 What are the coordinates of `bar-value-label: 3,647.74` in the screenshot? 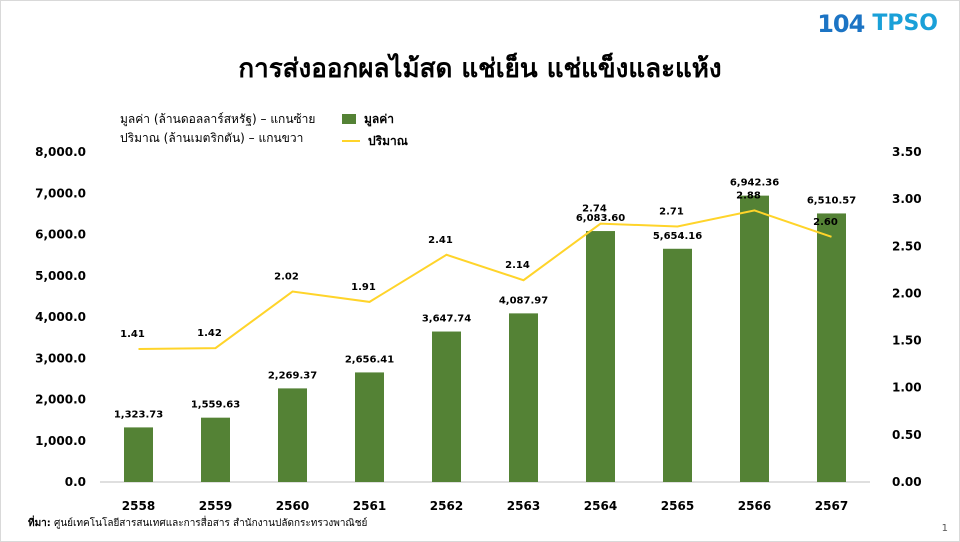 It's located at (446, 319).